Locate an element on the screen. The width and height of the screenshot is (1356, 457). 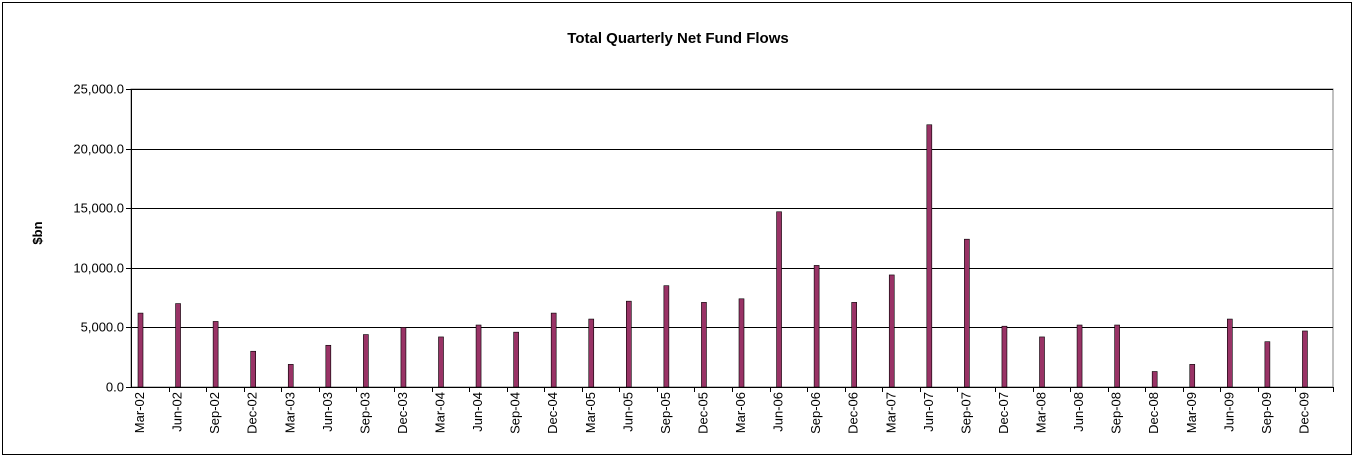
y-tick-label: 15,000.0 is located at coordinates (98, 208).